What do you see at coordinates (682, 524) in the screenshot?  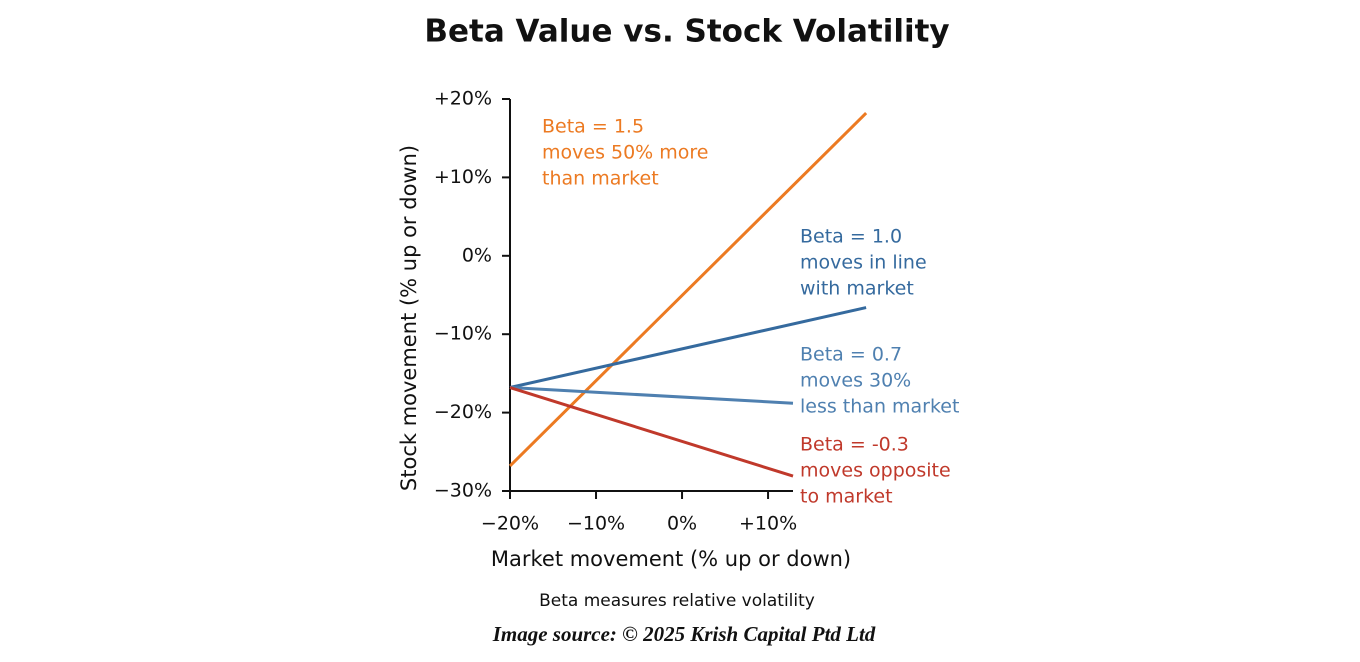 I see `x-tick-label: 0%` at bounding box center [682, 524].